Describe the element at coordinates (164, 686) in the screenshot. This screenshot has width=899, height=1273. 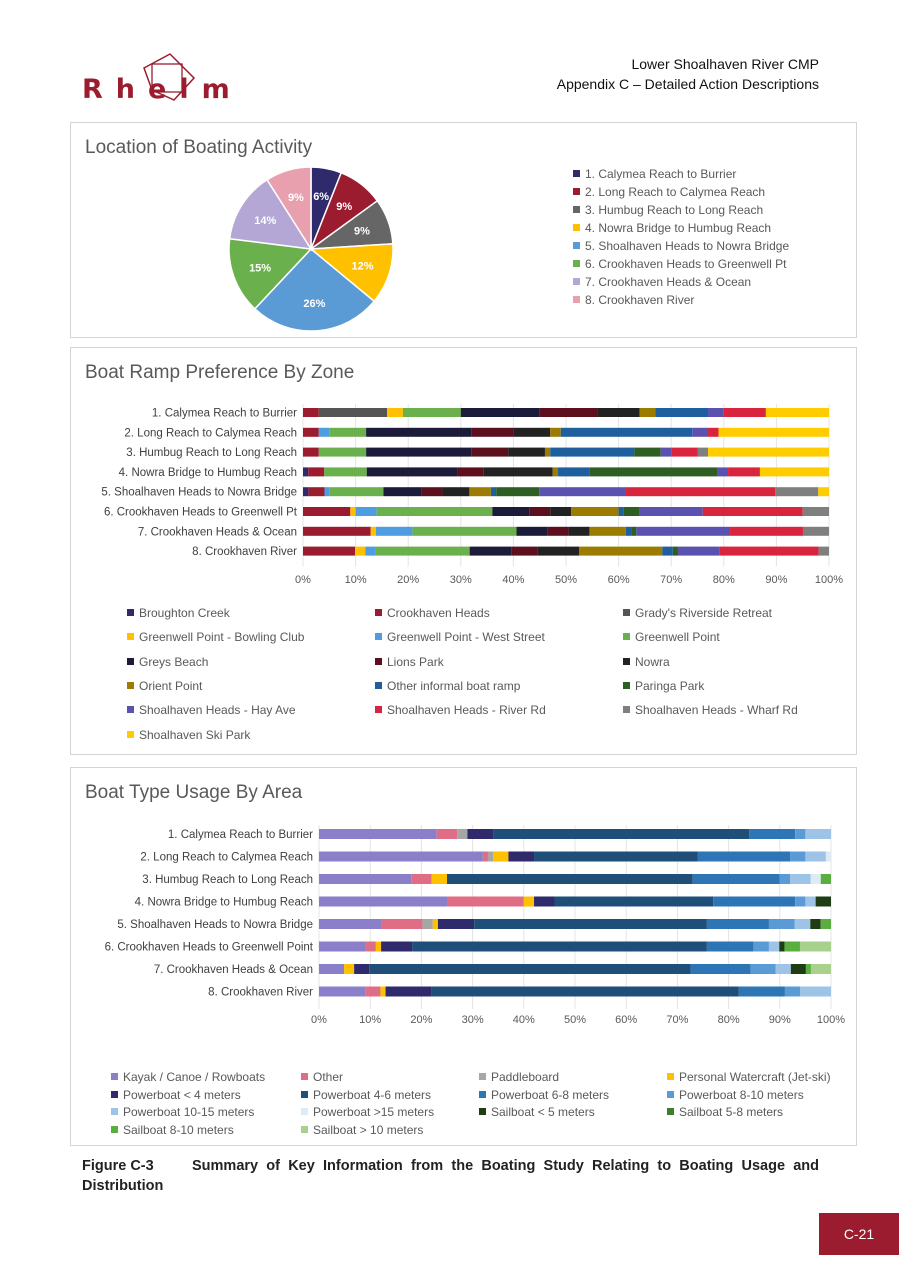
I see `legend-item: Orient Point` at that location.